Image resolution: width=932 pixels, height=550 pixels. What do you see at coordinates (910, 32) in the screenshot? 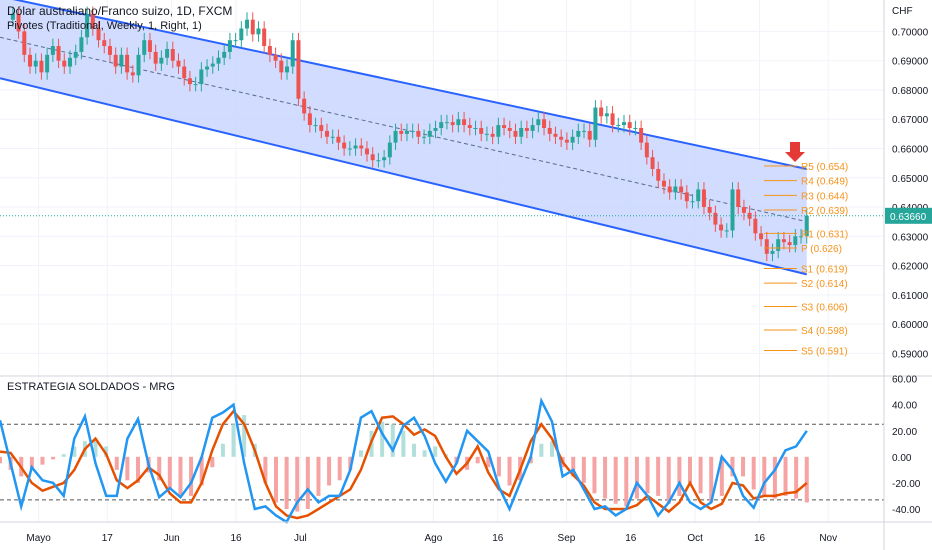
I see `y-tick-label: 0.70000` at bounding box center [910, 32].